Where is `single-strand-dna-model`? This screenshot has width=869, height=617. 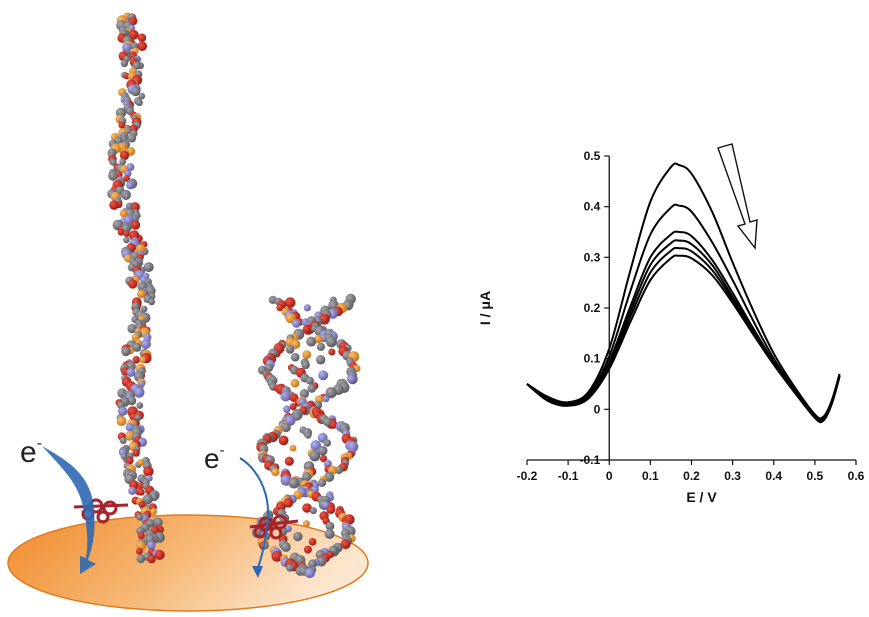
single-strand-dna-model is located at coordinates (136, 288).